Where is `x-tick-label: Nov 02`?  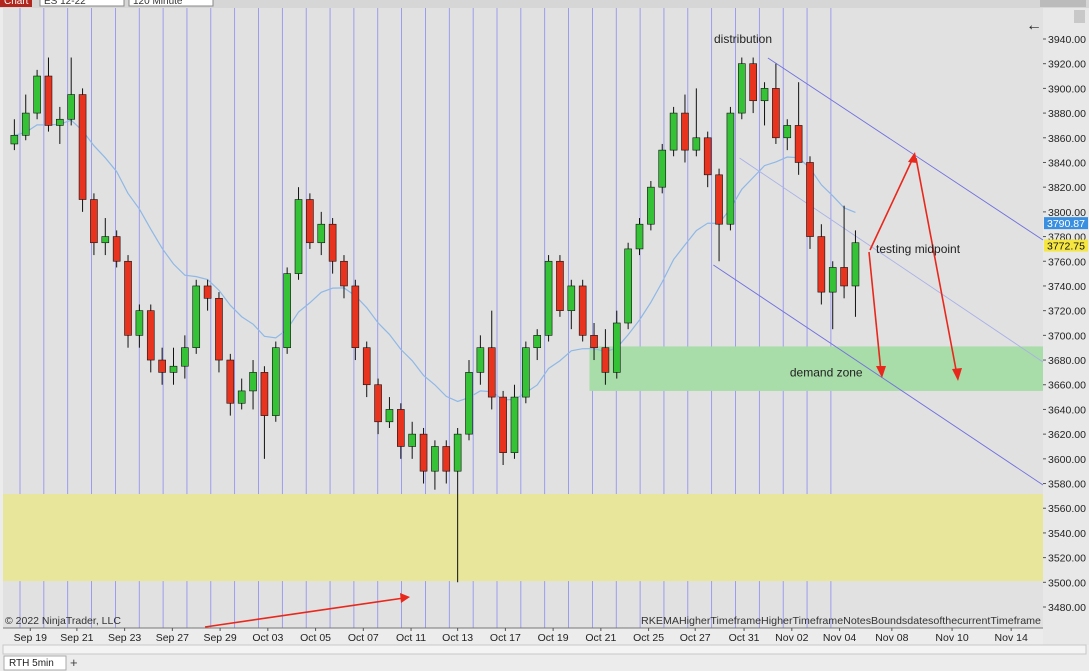
x-tick-label: Nov 02 is located at coordinates (791, 638).